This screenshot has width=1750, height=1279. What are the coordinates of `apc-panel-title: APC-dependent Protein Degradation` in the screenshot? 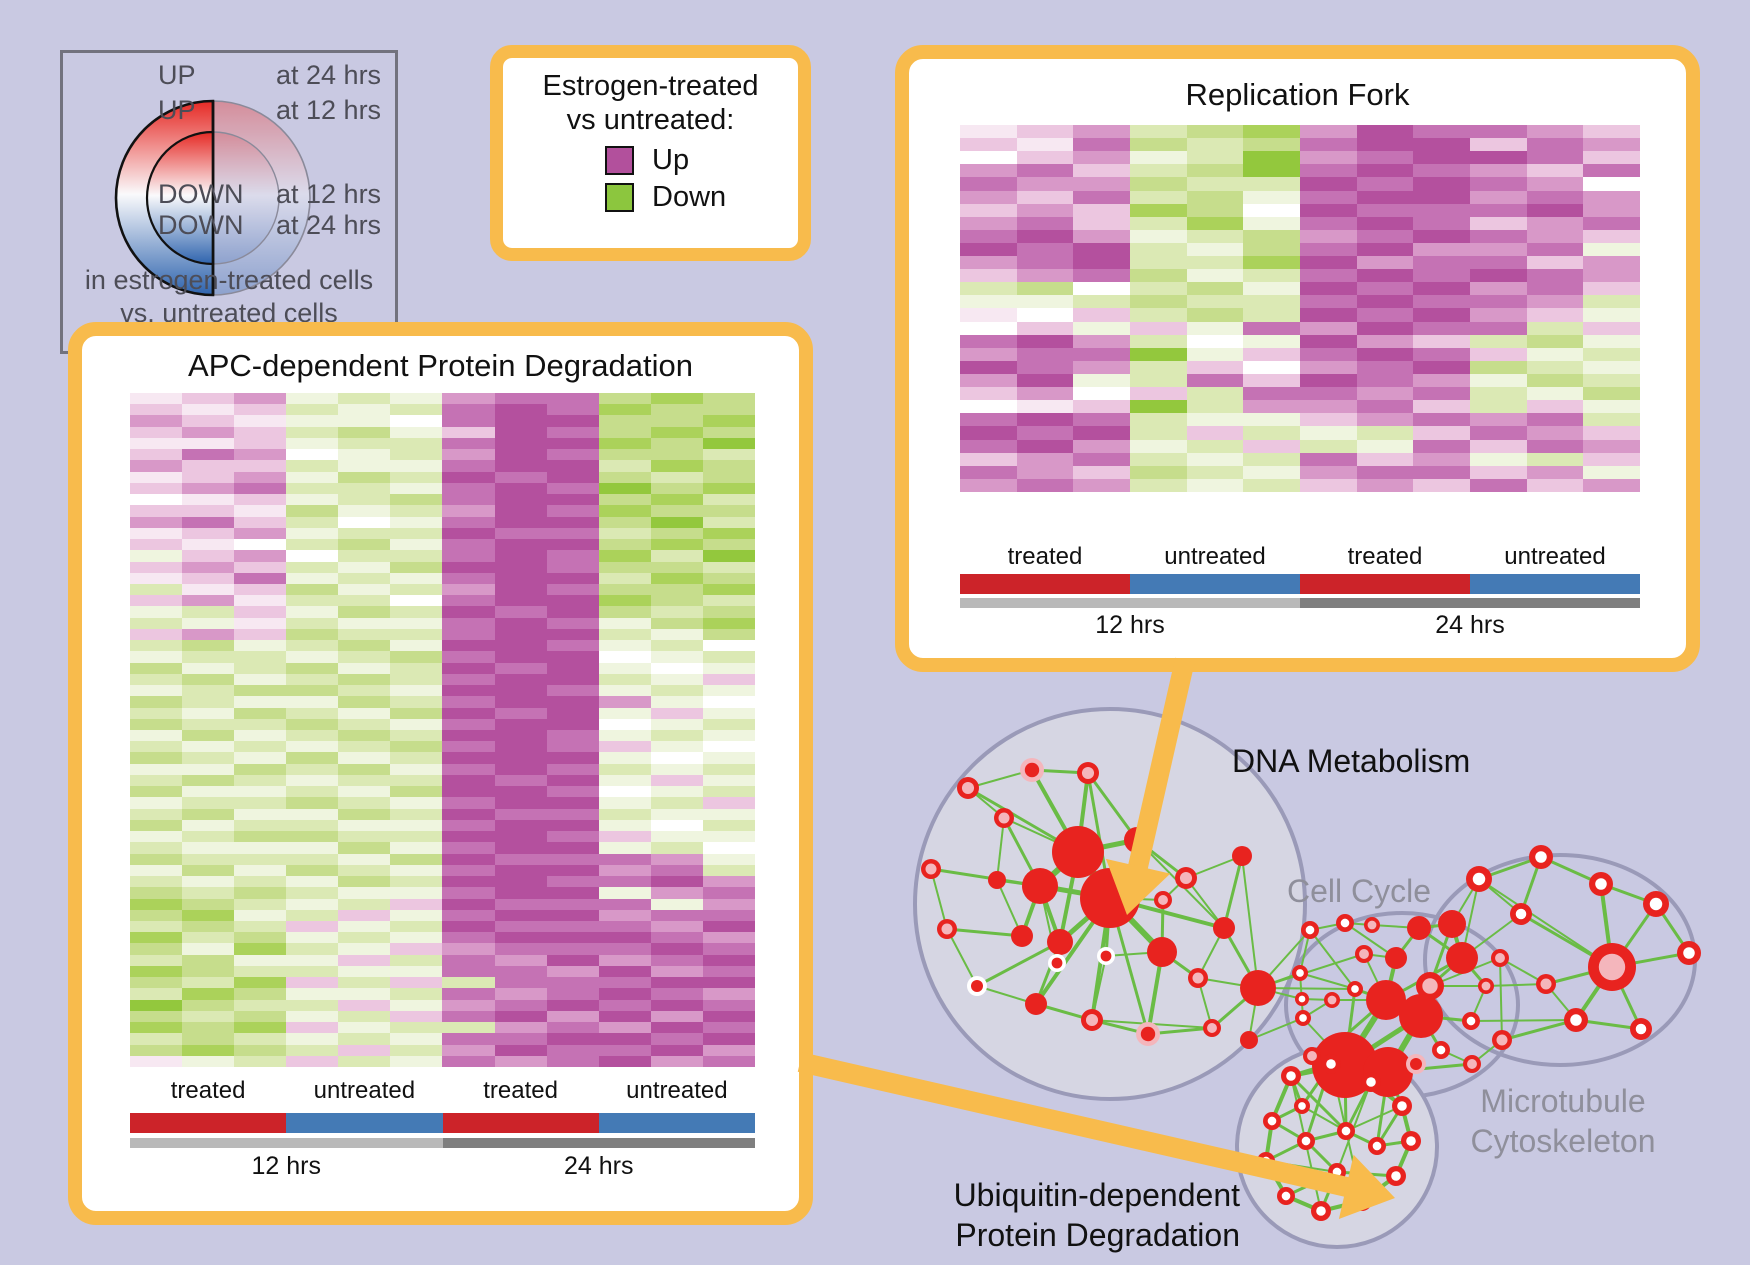 It's located at (440, 365).